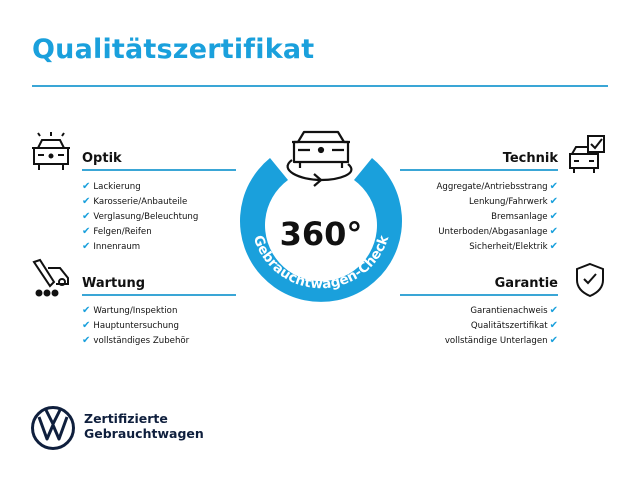 The image size is (640, 480). Describe the element at coordinates (524, 216) in the screenshot. I see `list-item: Bremsanlage ✔` at that location.